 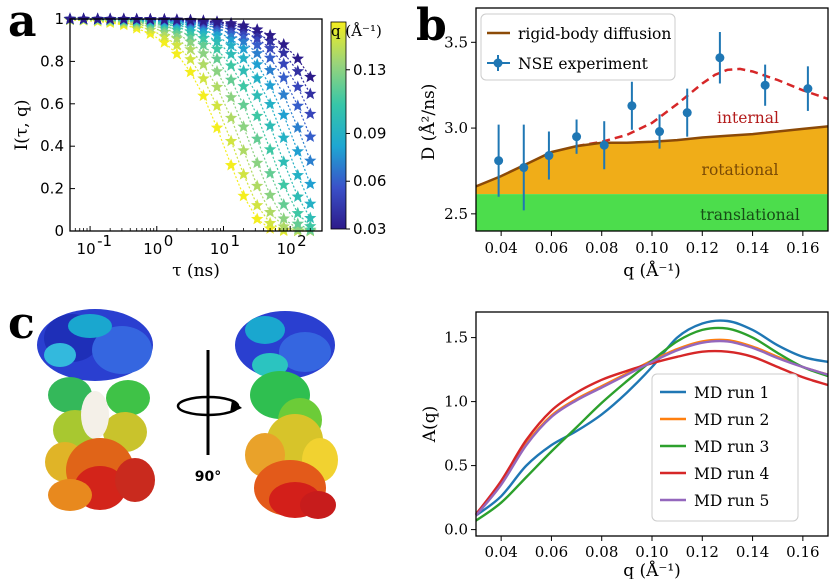 I want to click on x-tick-label: 0.14, so click(x=752, y=248).